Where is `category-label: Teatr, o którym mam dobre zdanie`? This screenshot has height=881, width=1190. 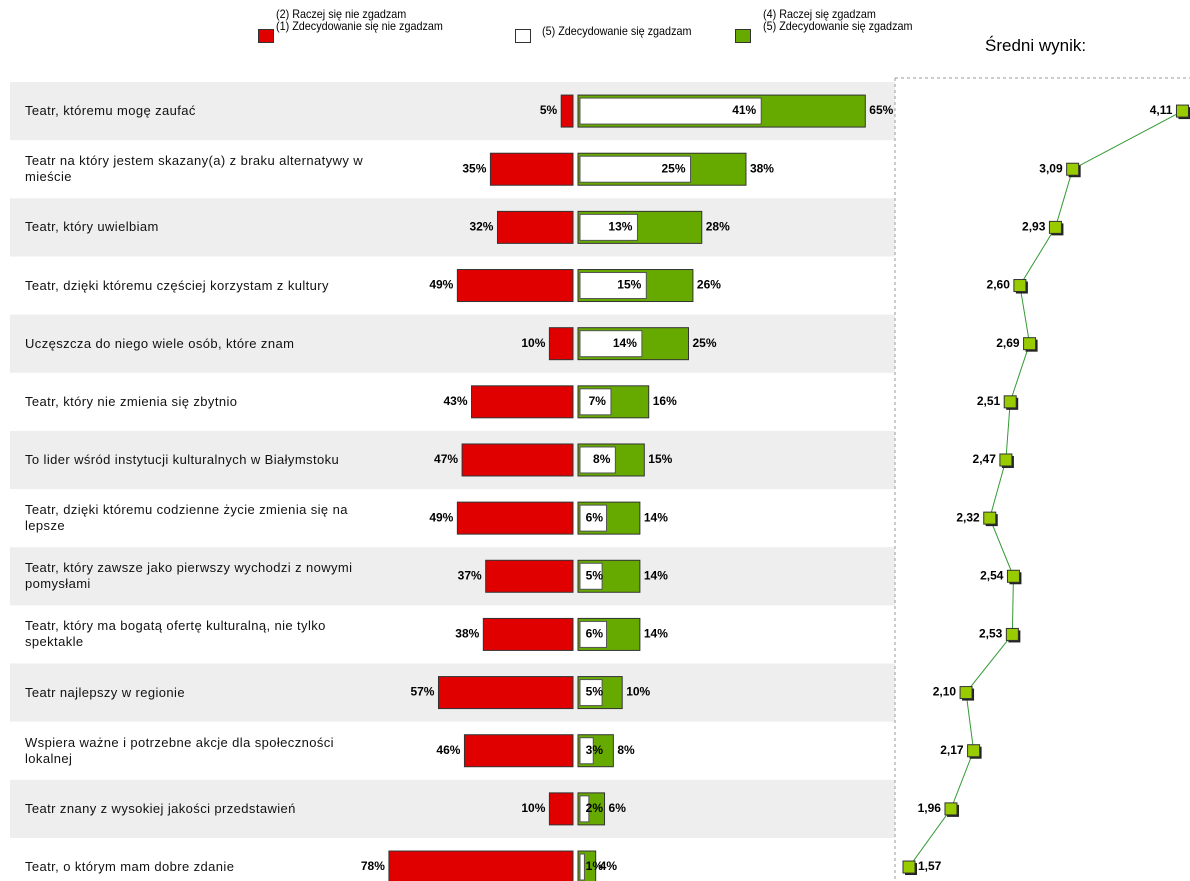 category-label: Teatr, o którym mam dobre zdanie is located at coordinates (130, 866).